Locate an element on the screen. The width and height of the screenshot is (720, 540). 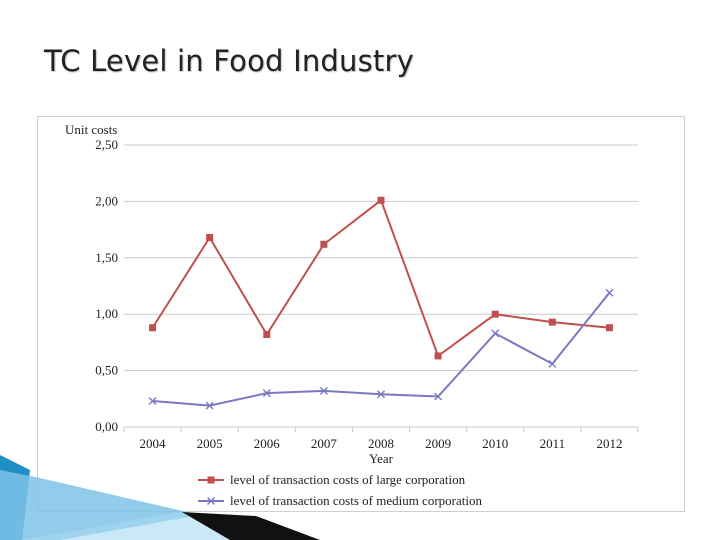
x-tick-label: 2011 is located at coordinates (553, 443).